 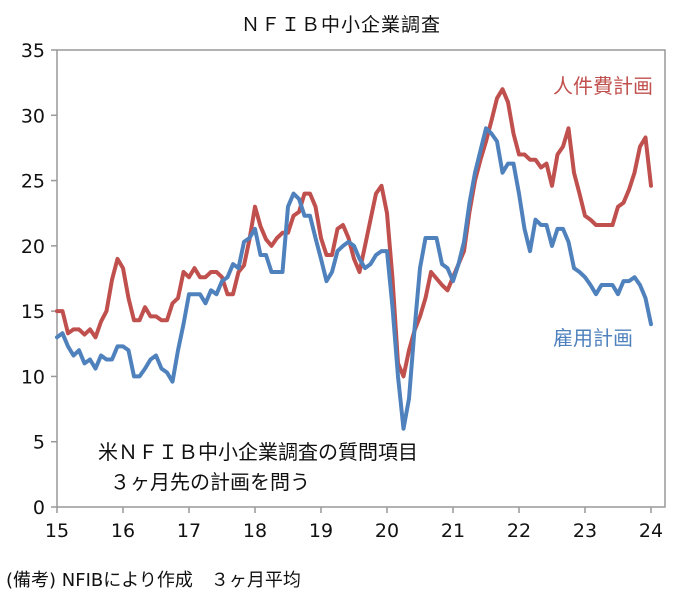 I want to click on x-tick-label: 22, so click(x=519, y=531).